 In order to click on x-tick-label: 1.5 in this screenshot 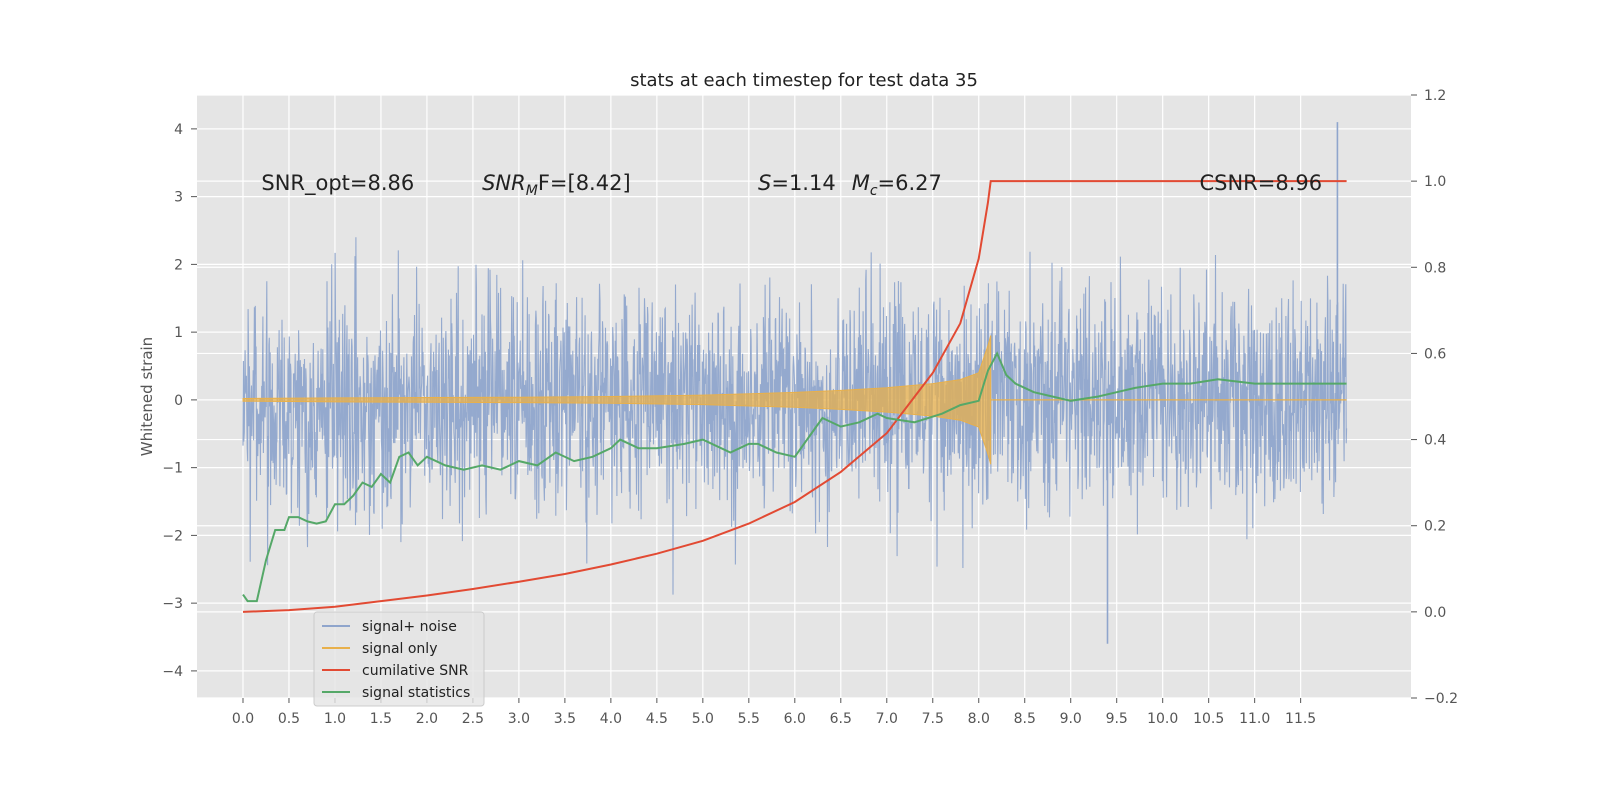, I will do `click(381, 719)`.